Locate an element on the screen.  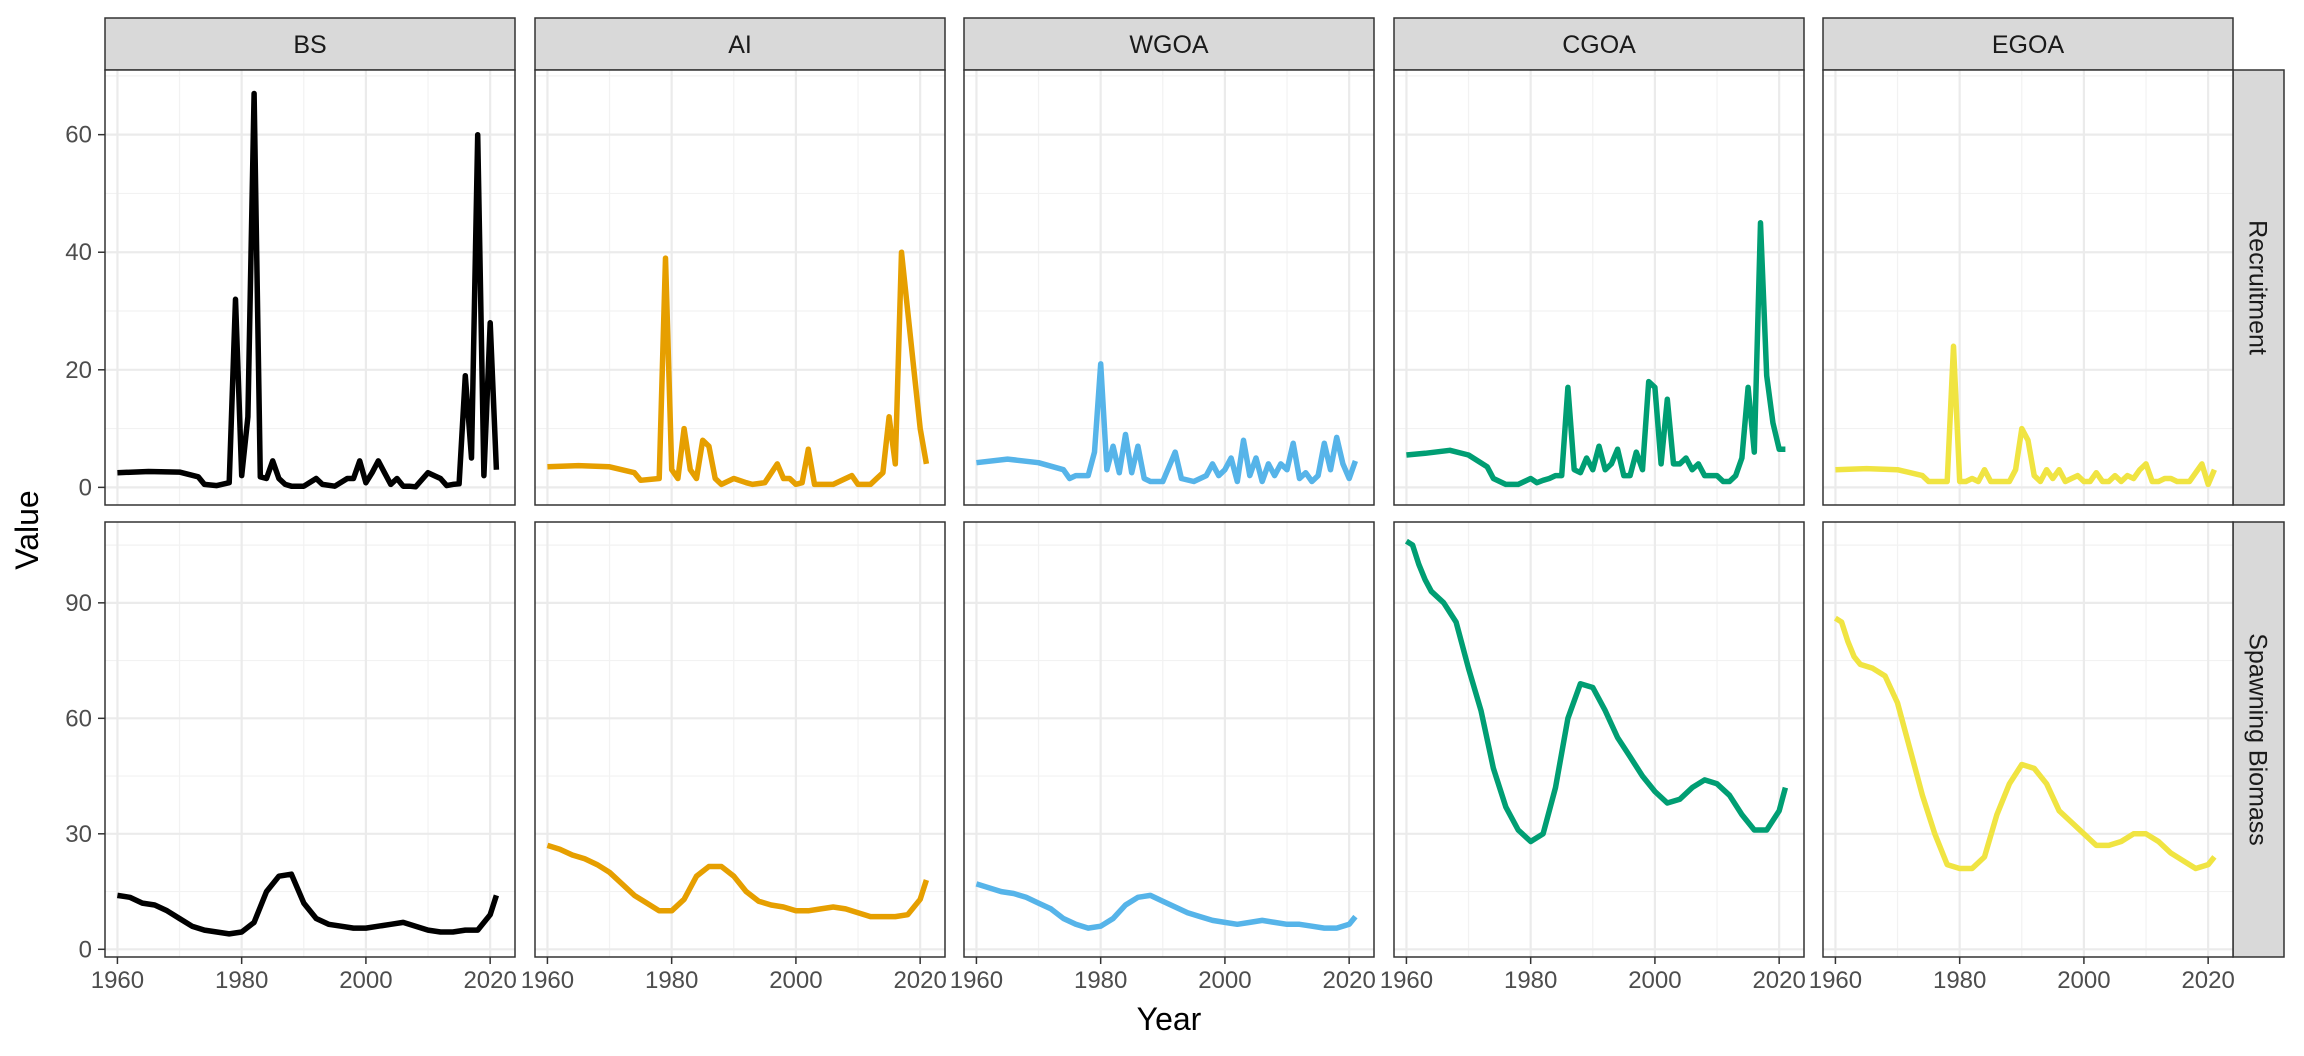
facet-strip-label: BS is located at coordinates (309, 45).